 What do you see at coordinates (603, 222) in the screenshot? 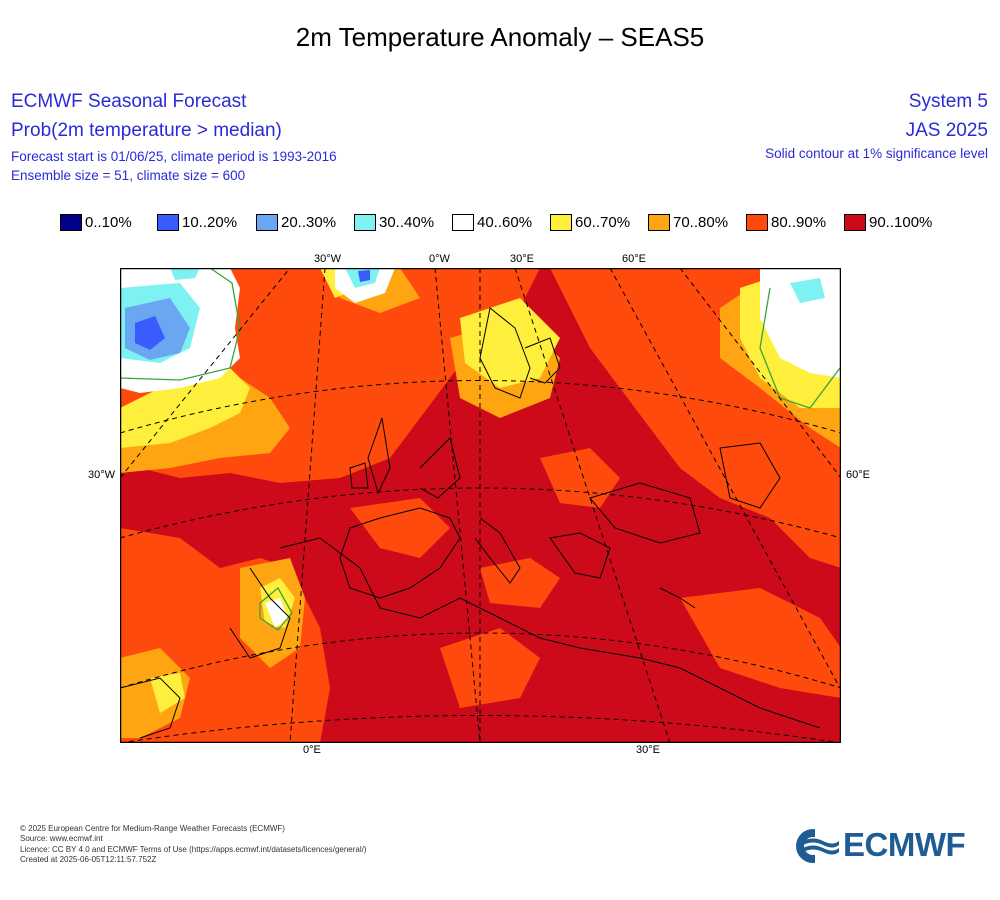
I see `legend-label: 60..70%` at bounding box center [603, 222].